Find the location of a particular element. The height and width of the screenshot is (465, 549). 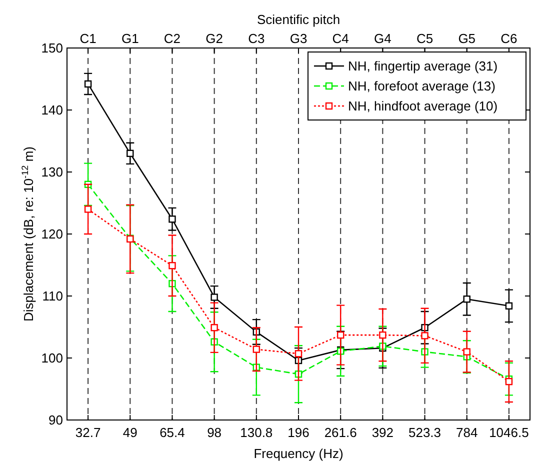

legend-label: NH, forefoot average (13) is located at coordinates (422, 86).